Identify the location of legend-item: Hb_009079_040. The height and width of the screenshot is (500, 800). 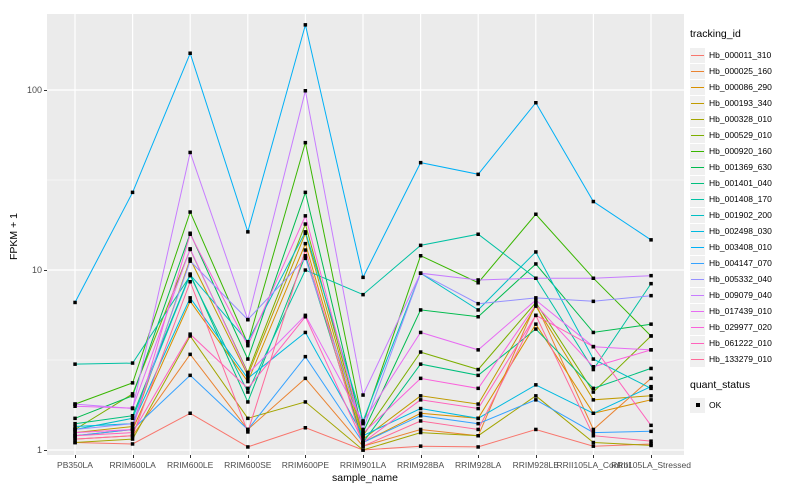
(744, 295).